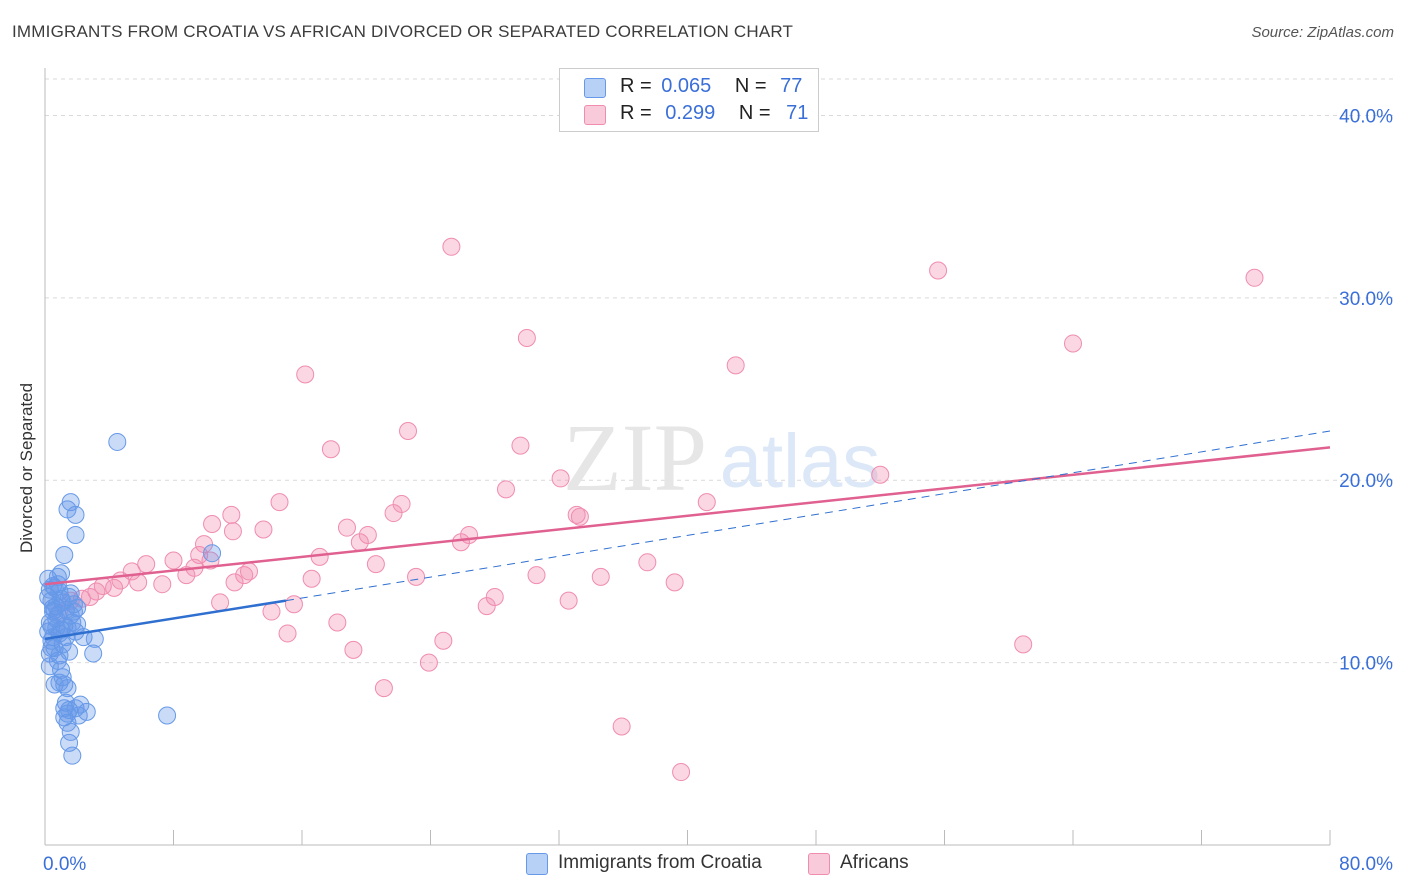 This screenshot has height=892, width=1406. What do you see at coordinates (800, 461) in the screenshot?
I see `watermark-atlas: atlas` at bounding box center [800, 461].